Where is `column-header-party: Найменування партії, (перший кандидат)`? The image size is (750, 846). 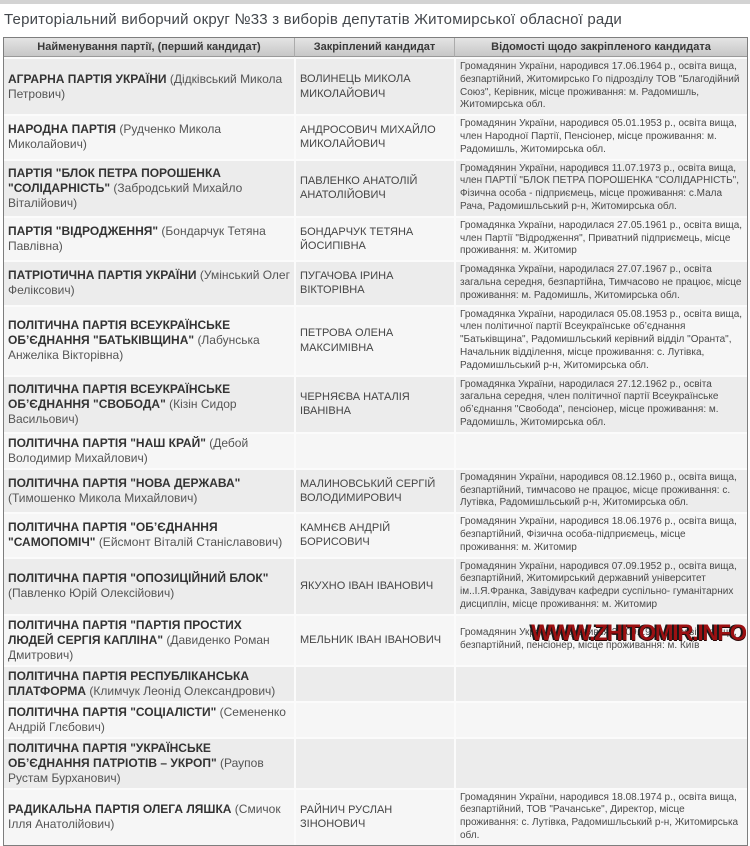
column-header-party: Найменування партії, (перший кандидат) is located at coordinates (149, 47).